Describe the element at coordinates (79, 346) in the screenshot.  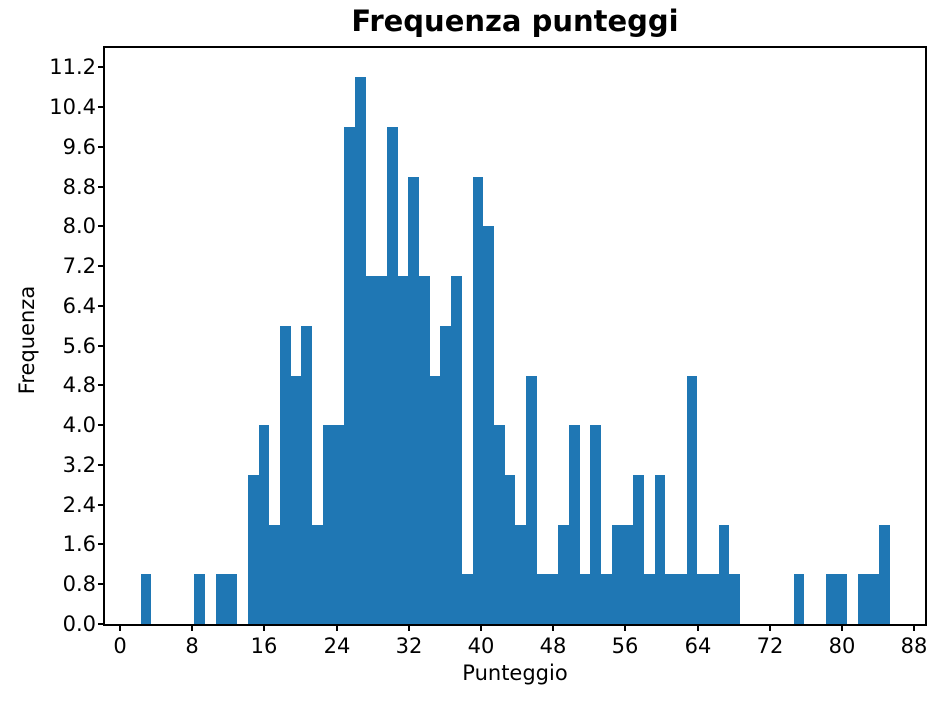
I see `y-tick-label: 5.6` at that location.